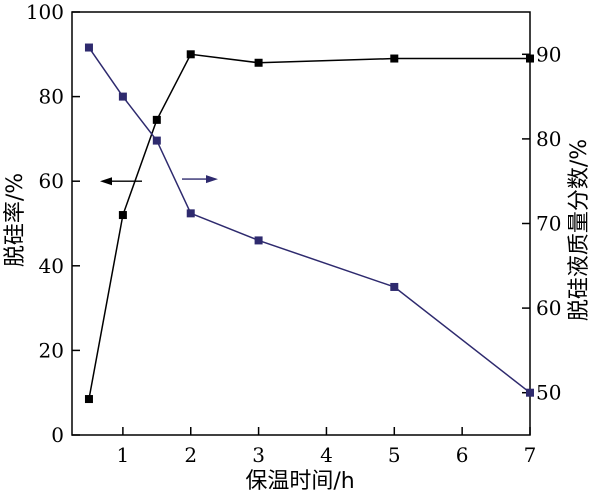  Describe the element at coordinates (212, 179) in the screenshot. I see `right-axis-arrow-head` at that location.